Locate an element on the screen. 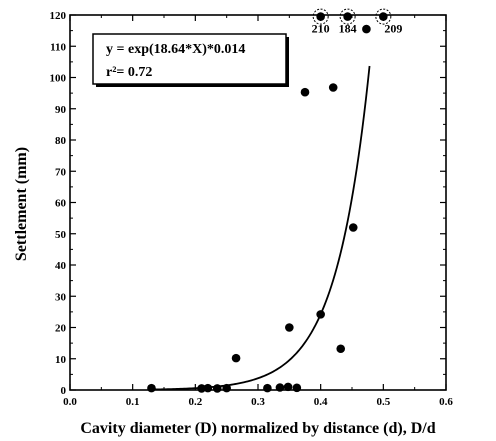 This screenshot has width=496, height=441. y-tick-label: 0 is located at coordinates (64, 391).